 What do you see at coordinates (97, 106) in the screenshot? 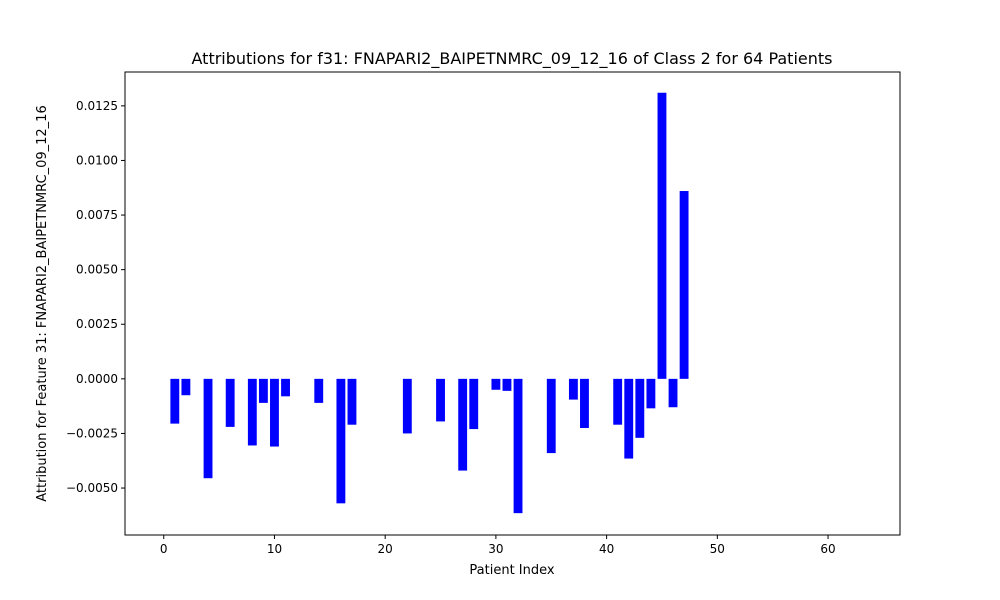
I see `y-tick-label: 0.0125` at bounding box center [97, 106].